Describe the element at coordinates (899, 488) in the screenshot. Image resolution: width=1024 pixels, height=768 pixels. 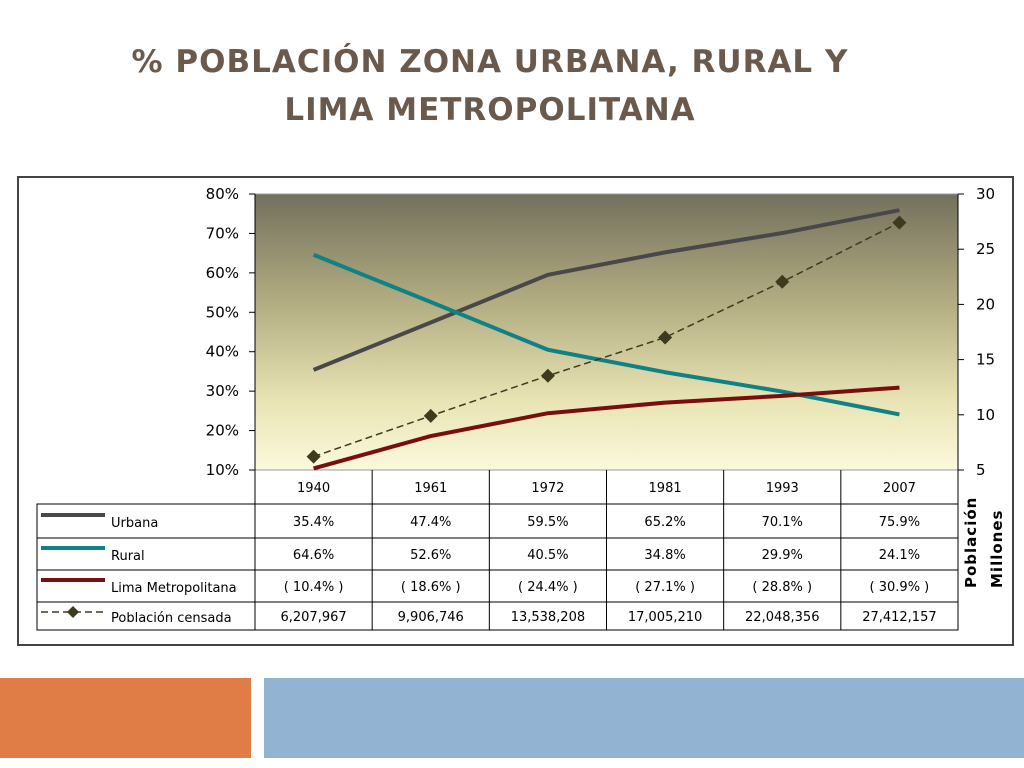
I see `category-label: 2007` at that location.